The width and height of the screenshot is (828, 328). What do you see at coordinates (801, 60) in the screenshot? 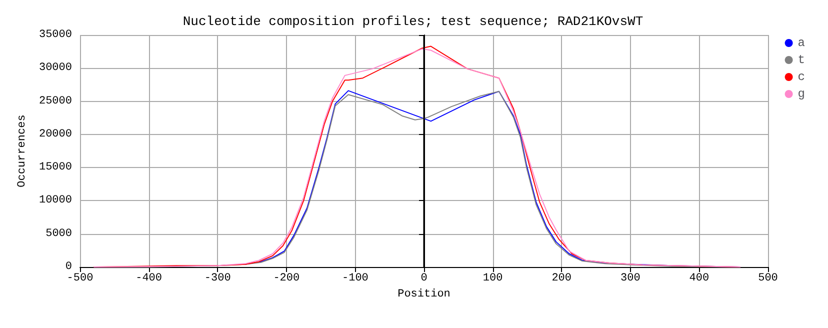
I see `legend-label: t` at bounding box center [801, 60].